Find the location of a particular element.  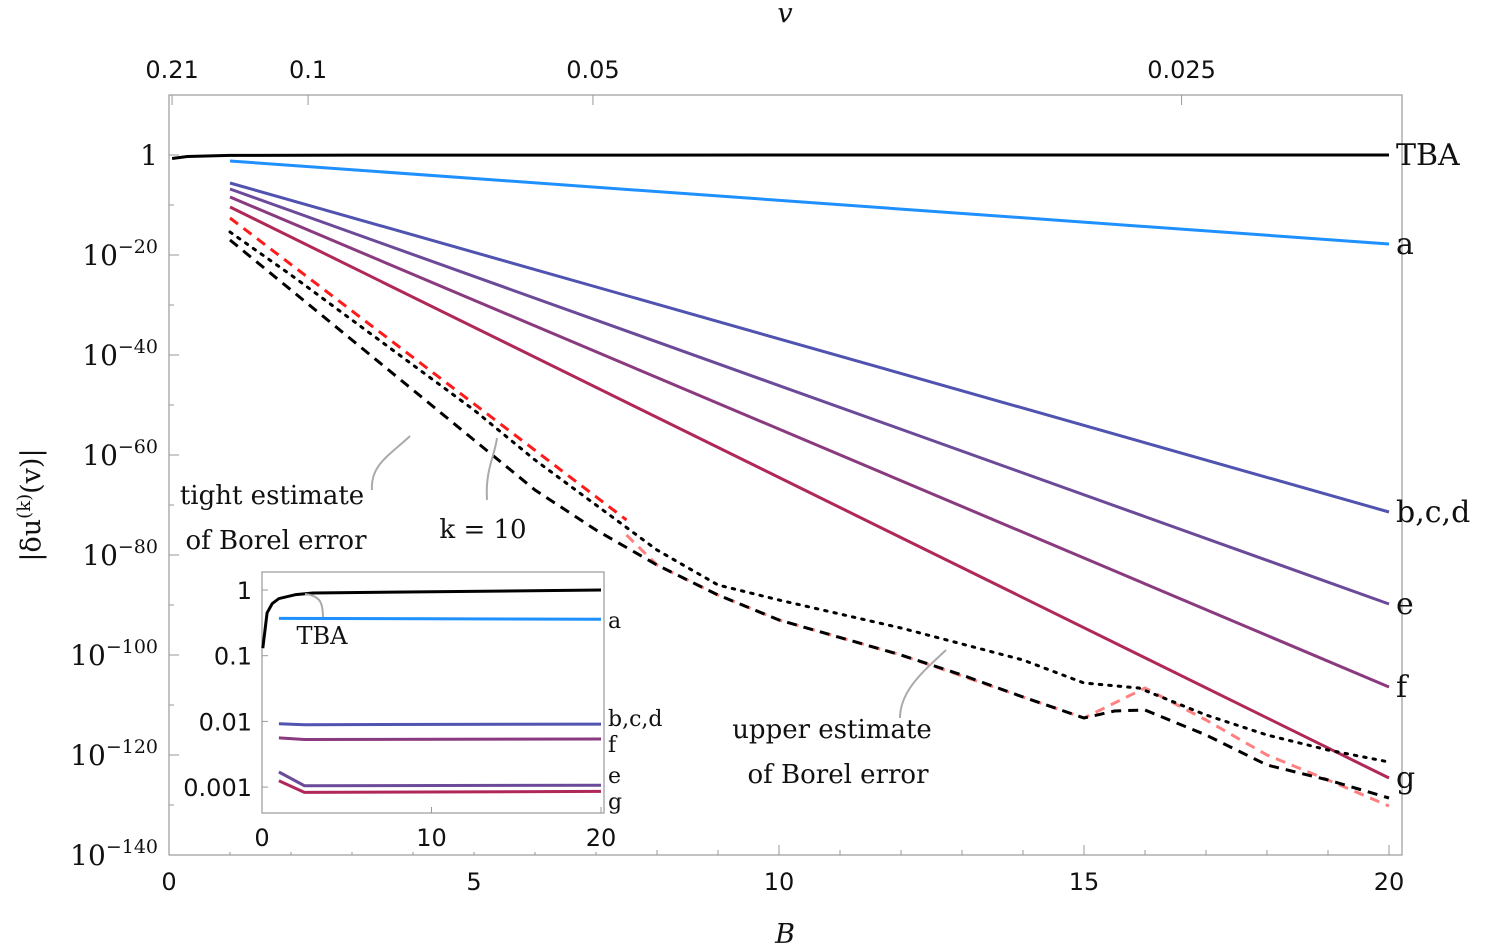

inset-series-line-TBA is located at coordinates (431, 618).